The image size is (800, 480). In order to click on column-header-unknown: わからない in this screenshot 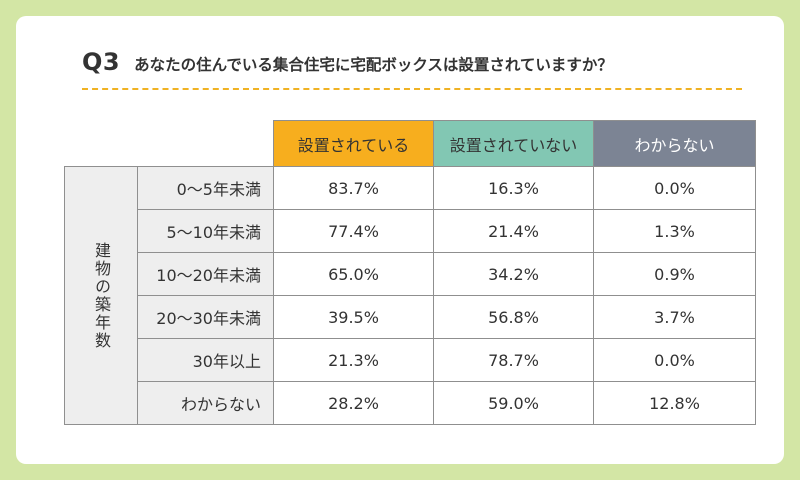, I will do `click(674, 143)`.